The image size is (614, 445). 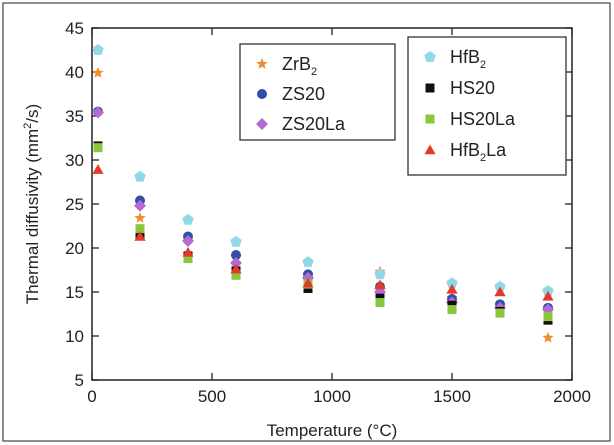 I want to click on y-tick-label: 25, so click(x=74, y=204).